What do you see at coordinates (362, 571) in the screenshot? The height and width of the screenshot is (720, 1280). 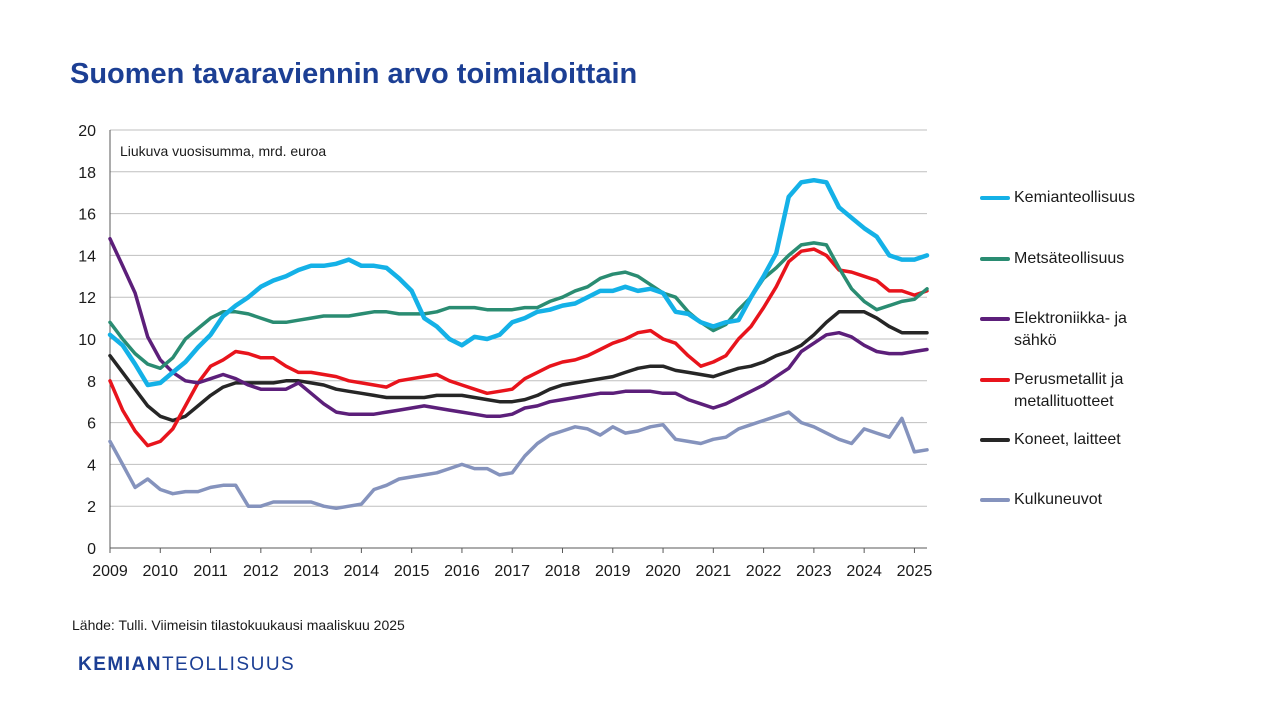 I see `x-tick-label: 2014` at bounding box center [362, 571].